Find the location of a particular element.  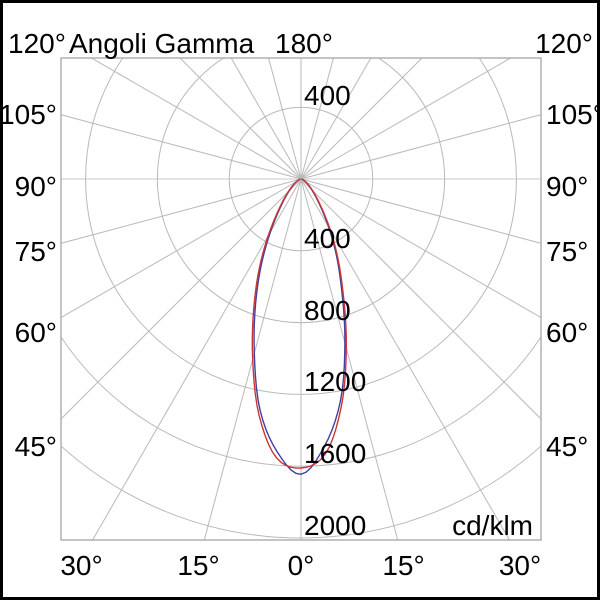

angle-label-top-right: 120° is located at coordinates (564, 43).